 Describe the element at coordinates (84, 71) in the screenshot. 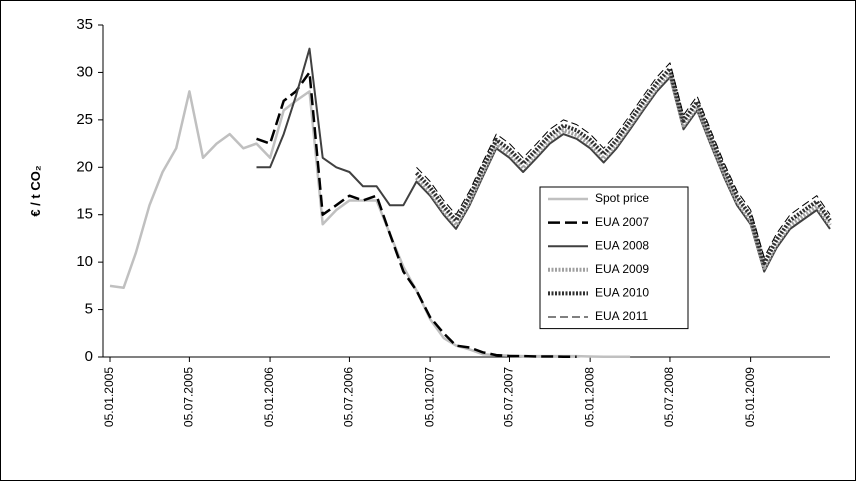

I see `y-tick-label: 30` at that location.